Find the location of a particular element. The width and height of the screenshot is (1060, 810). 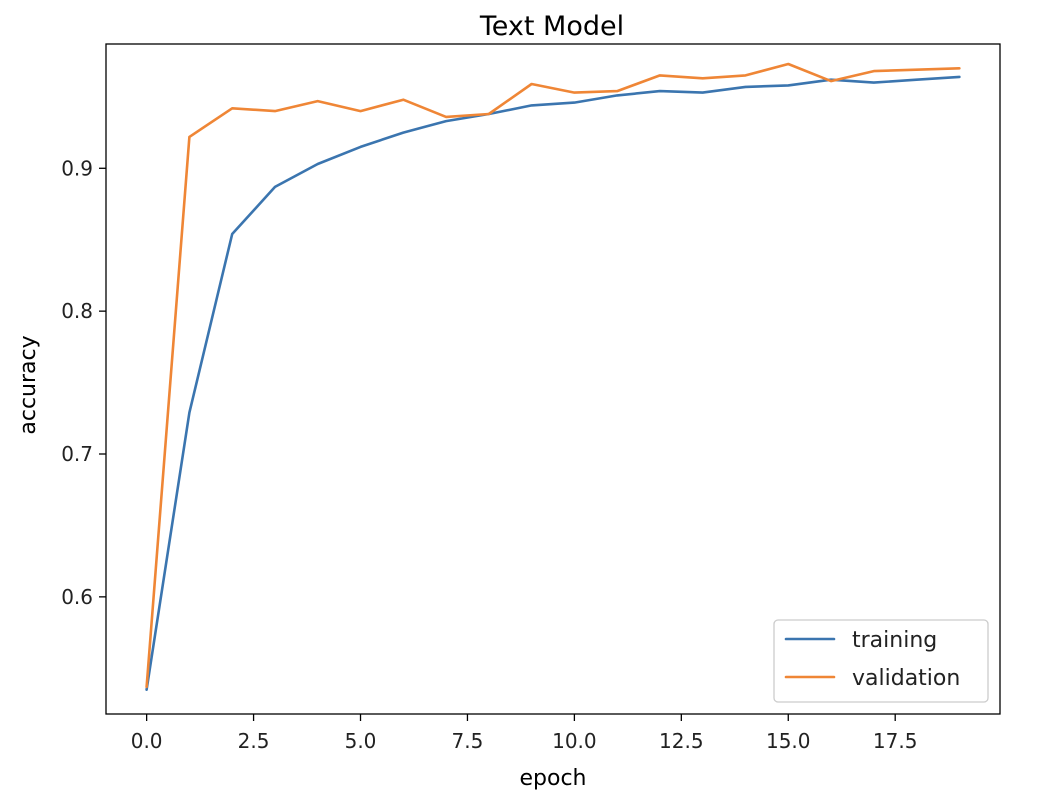

x-tick-label: 10.0 is located at coordinates (574, 741).